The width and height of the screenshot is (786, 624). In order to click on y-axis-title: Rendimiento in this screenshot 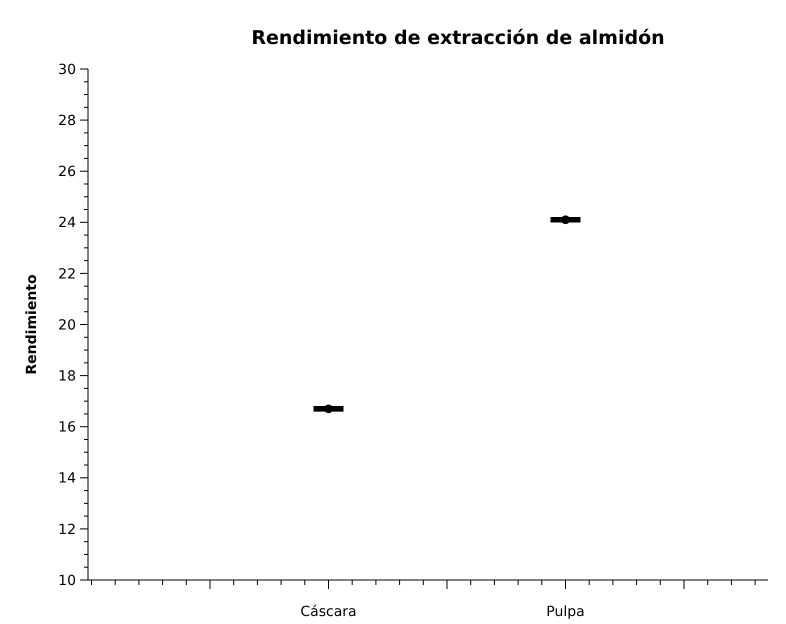, I will do `click(32, 324)`.